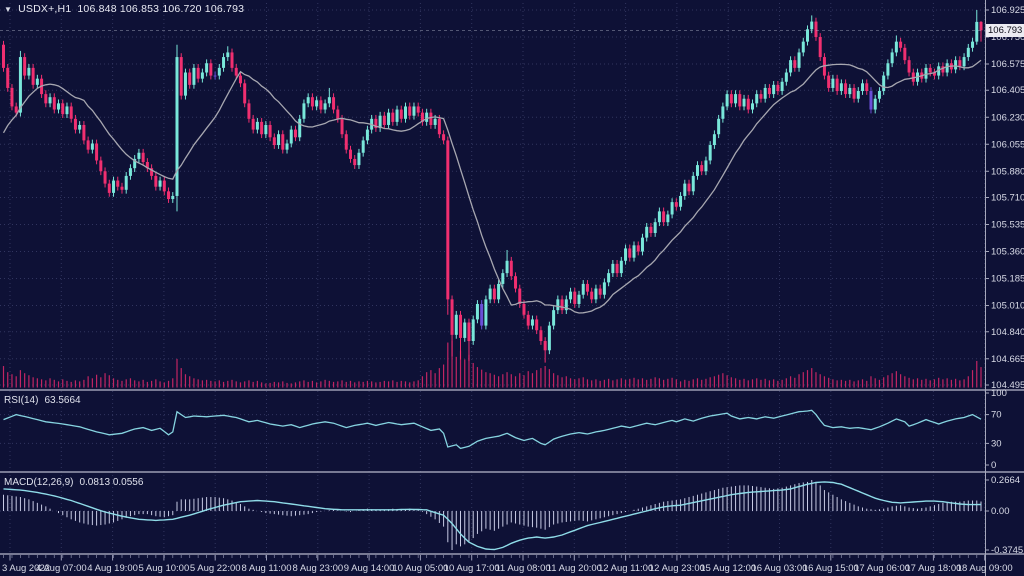 This screenshot has height=576, width=1024. What do you see at coordinates (111, 482) in the screenshot?
I see `macd-values: 0.0813 0.0556` at bounding box center [111, 482].